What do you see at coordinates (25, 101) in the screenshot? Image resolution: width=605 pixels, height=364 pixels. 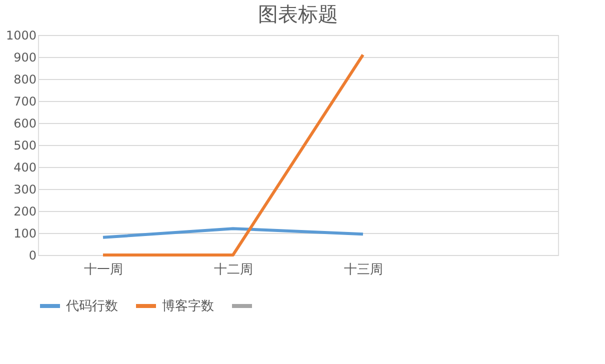 I see `y-tick-label: 700` at bounding box center [25, 101].